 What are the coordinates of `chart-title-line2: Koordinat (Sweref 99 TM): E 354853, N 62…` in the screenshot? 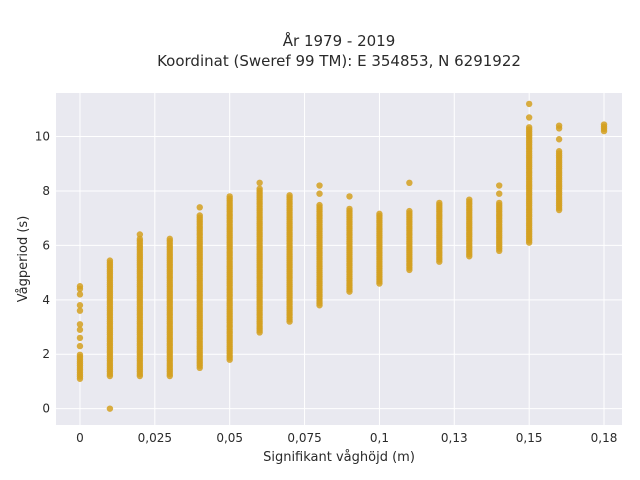 It's located at (339, 61).